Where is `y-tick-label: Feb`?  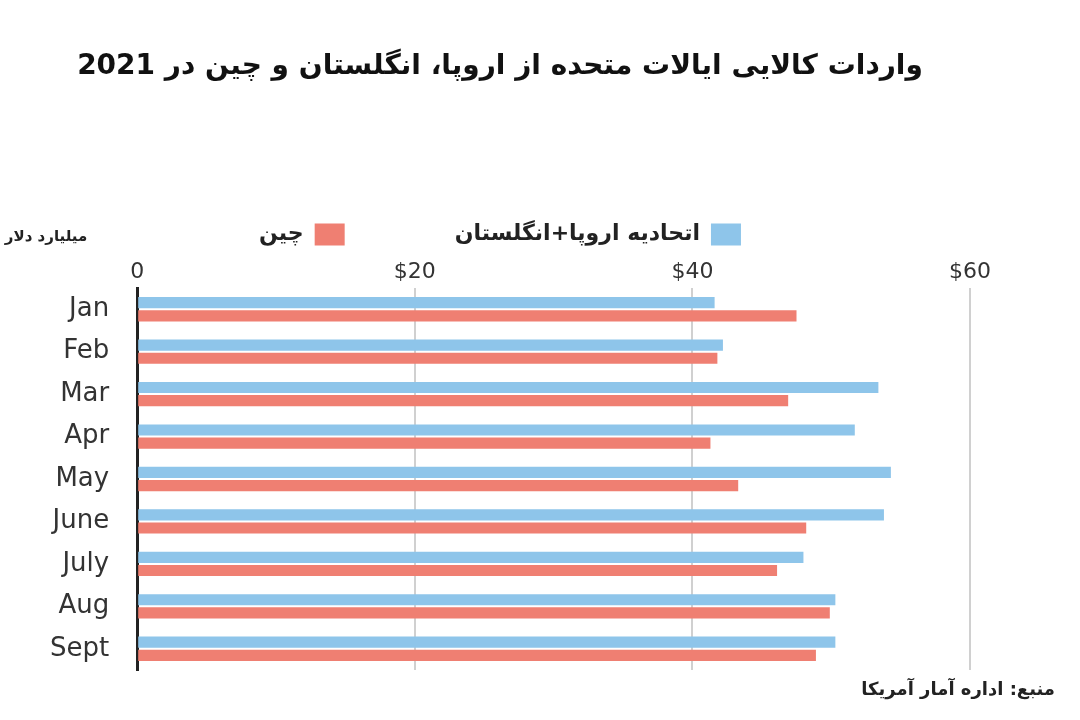
y-tick-label: Feb is located at coordinates (86, 349).